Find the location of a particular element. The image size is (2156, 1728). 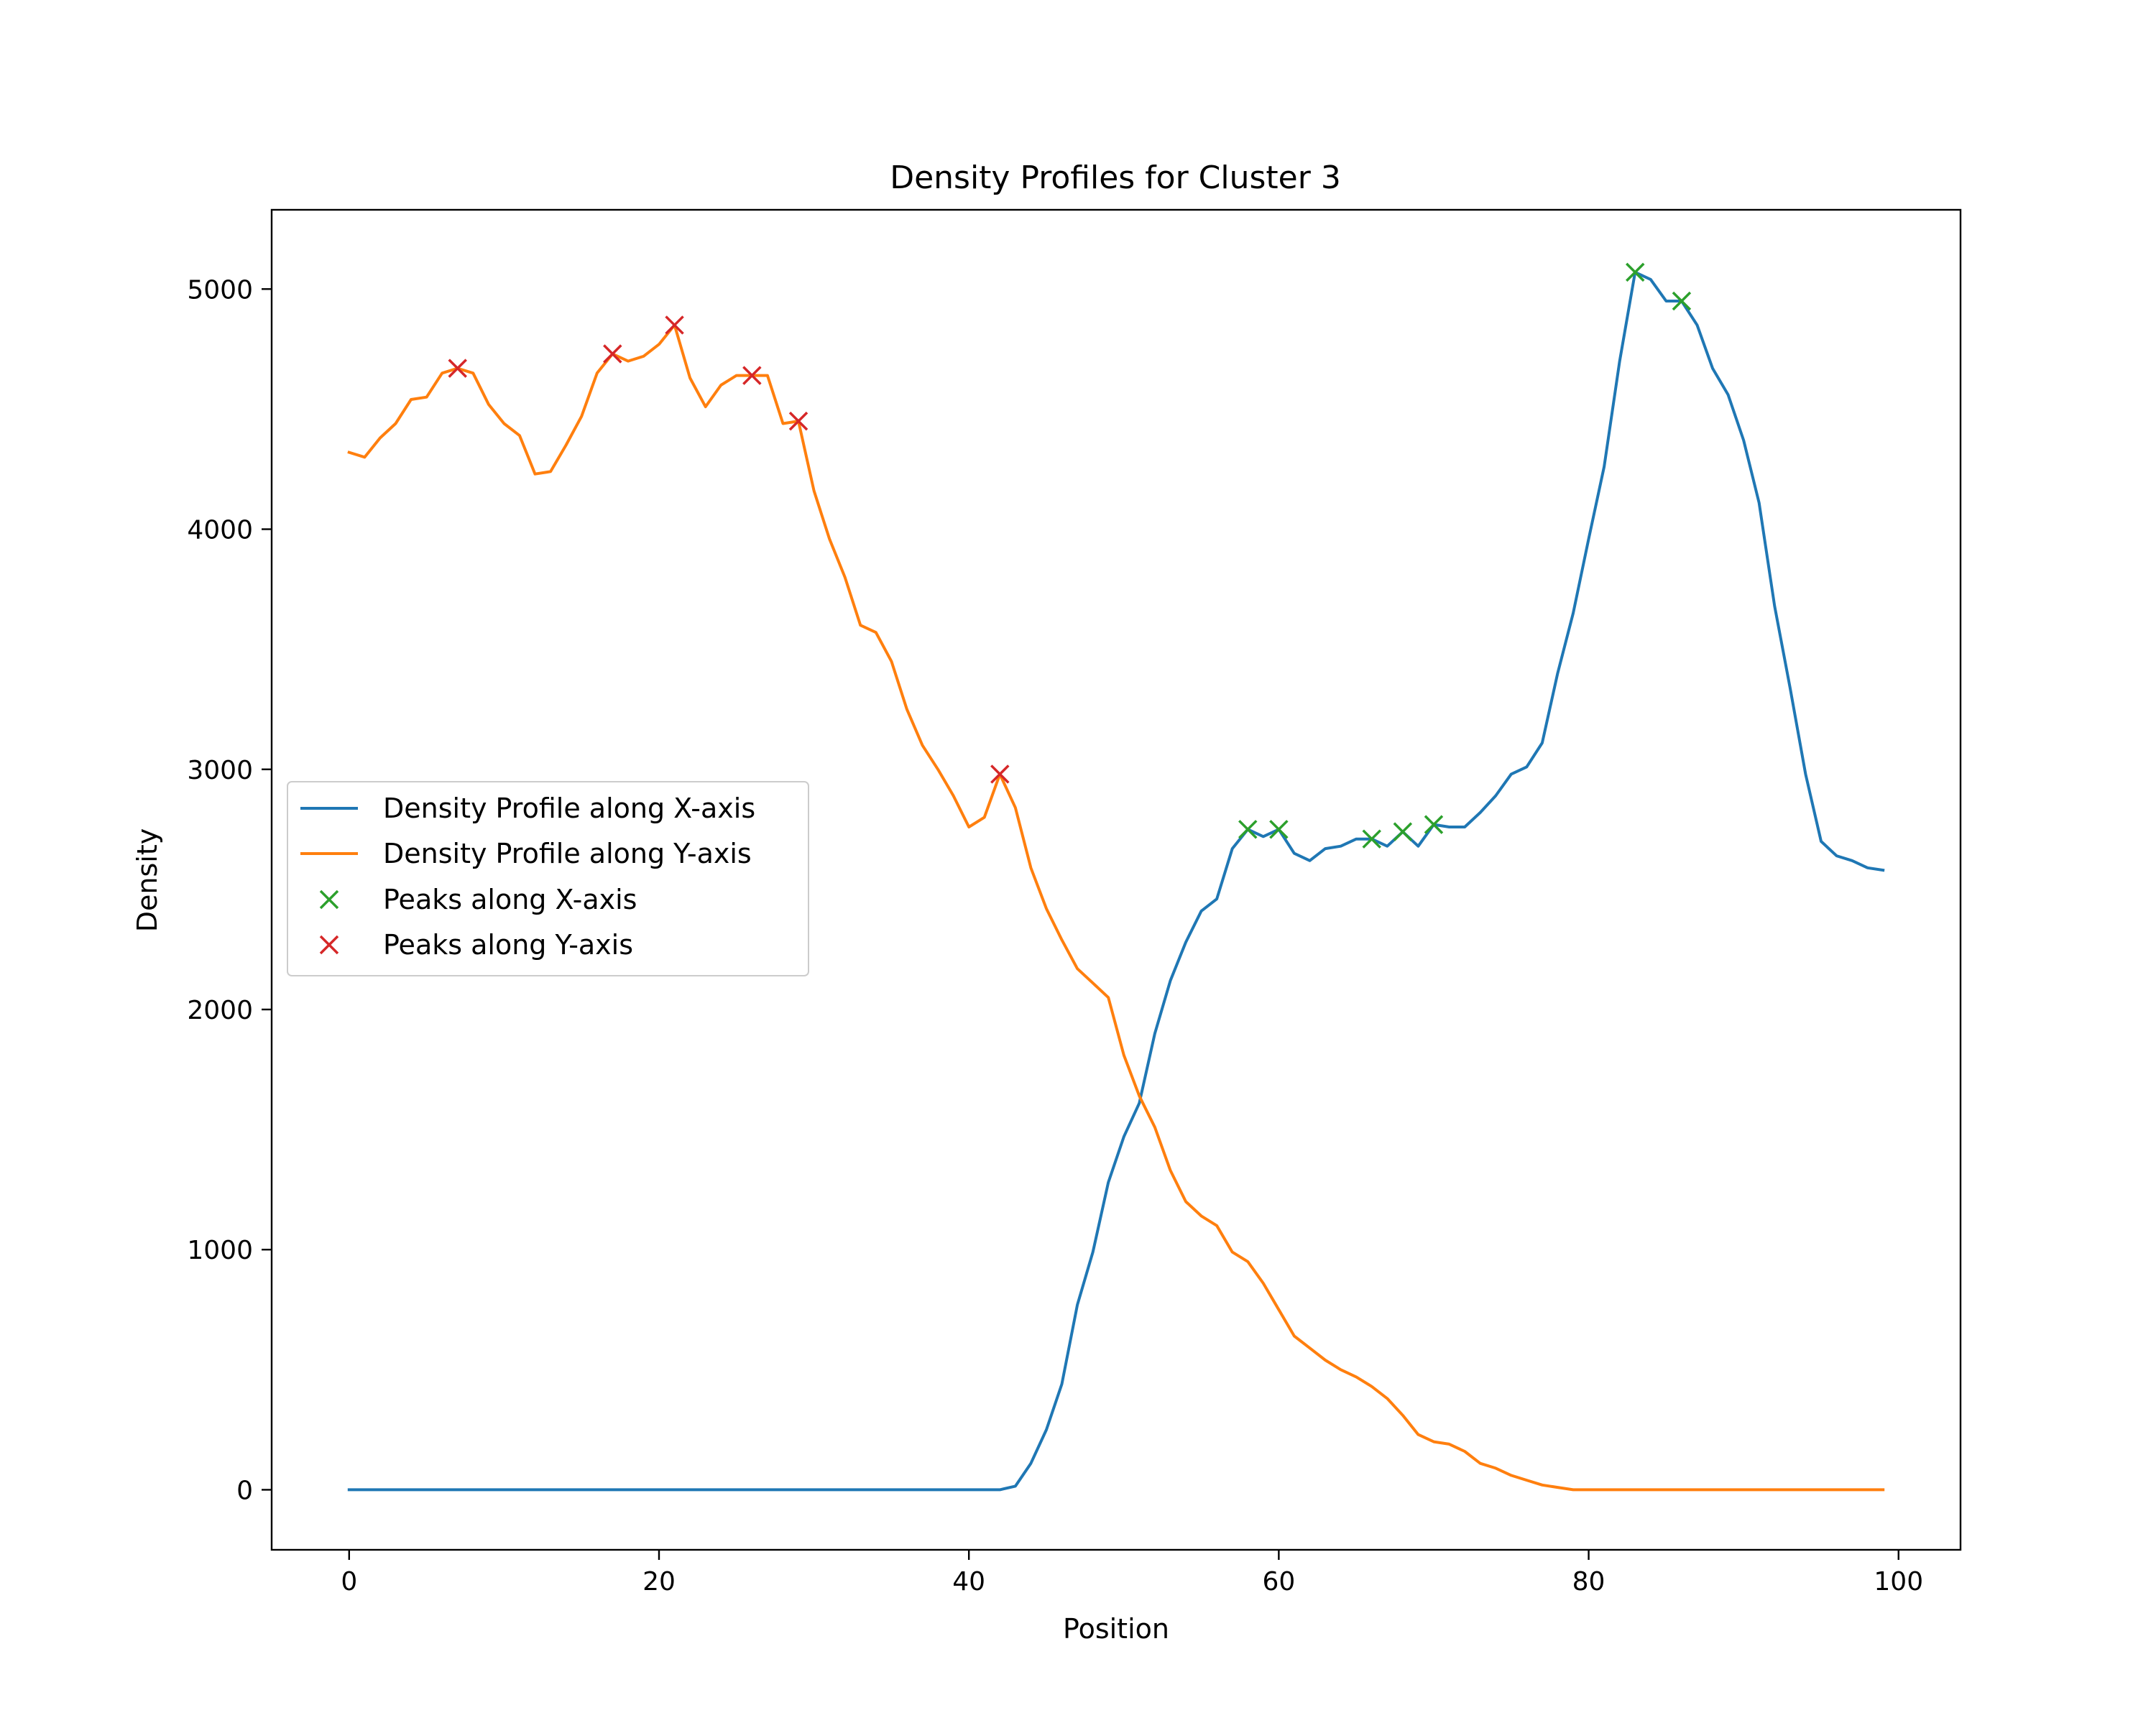

legend-box is located at coordinates (548, 878).